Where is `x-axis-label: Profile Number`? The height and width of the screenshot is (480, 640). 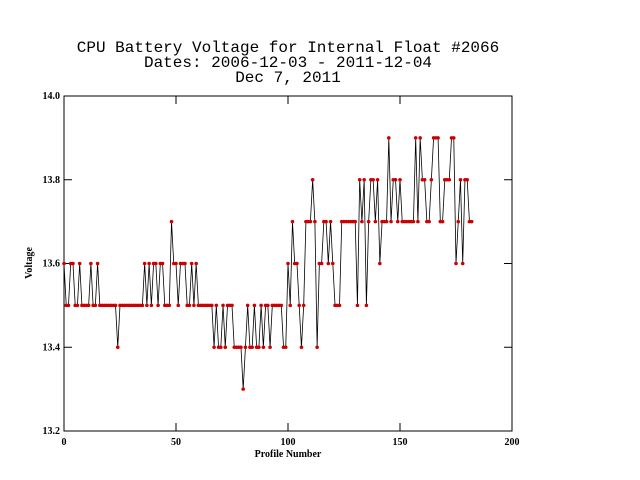 x-axis-label: Profile Number is located at coordinates (288, 454).